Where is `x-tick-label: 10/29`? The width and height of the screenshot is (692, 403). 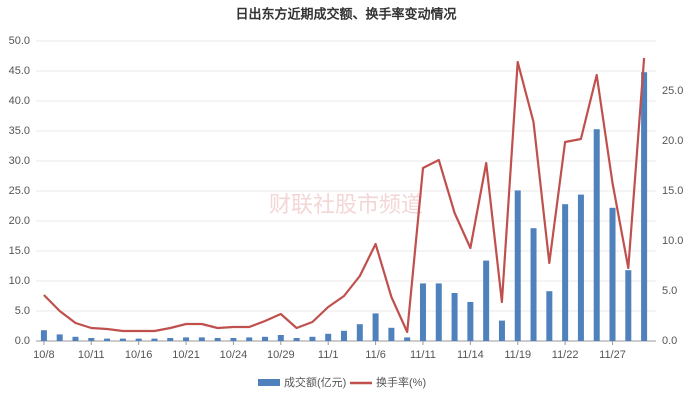
x-tick-label: 10/29 is located at coordinates (281, 355).